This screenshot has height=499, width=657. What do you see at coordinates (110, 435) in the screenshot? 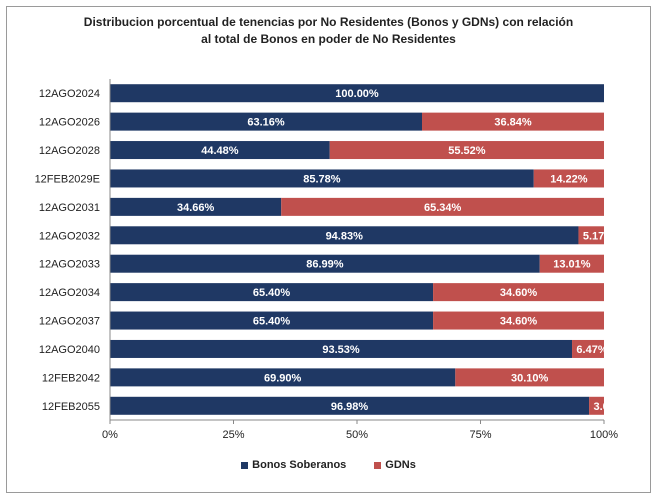
I see `x-tick-label: 0%` at bounding box center [110, 435].